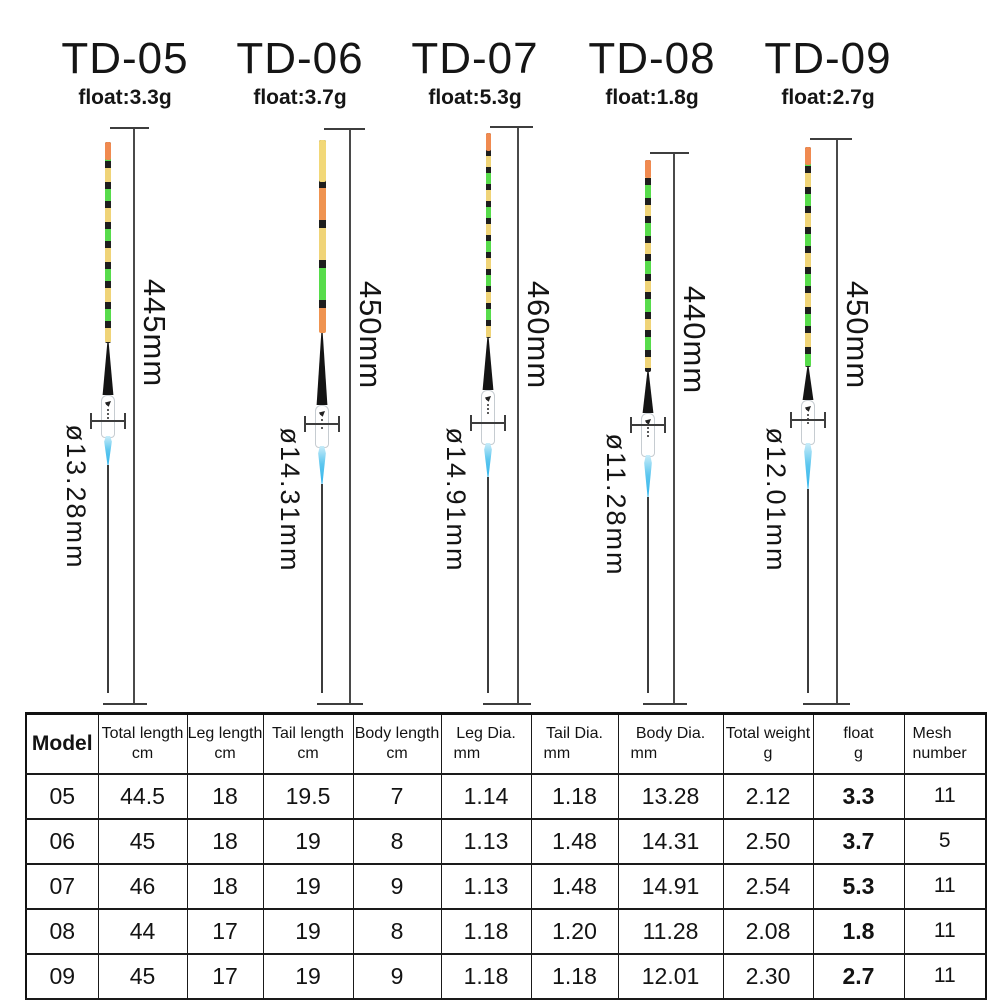  What do you see at coordinates (858, 886) in the screenshot?
I see `table-cell-float: 5.3` at bounding box center [858, 886].